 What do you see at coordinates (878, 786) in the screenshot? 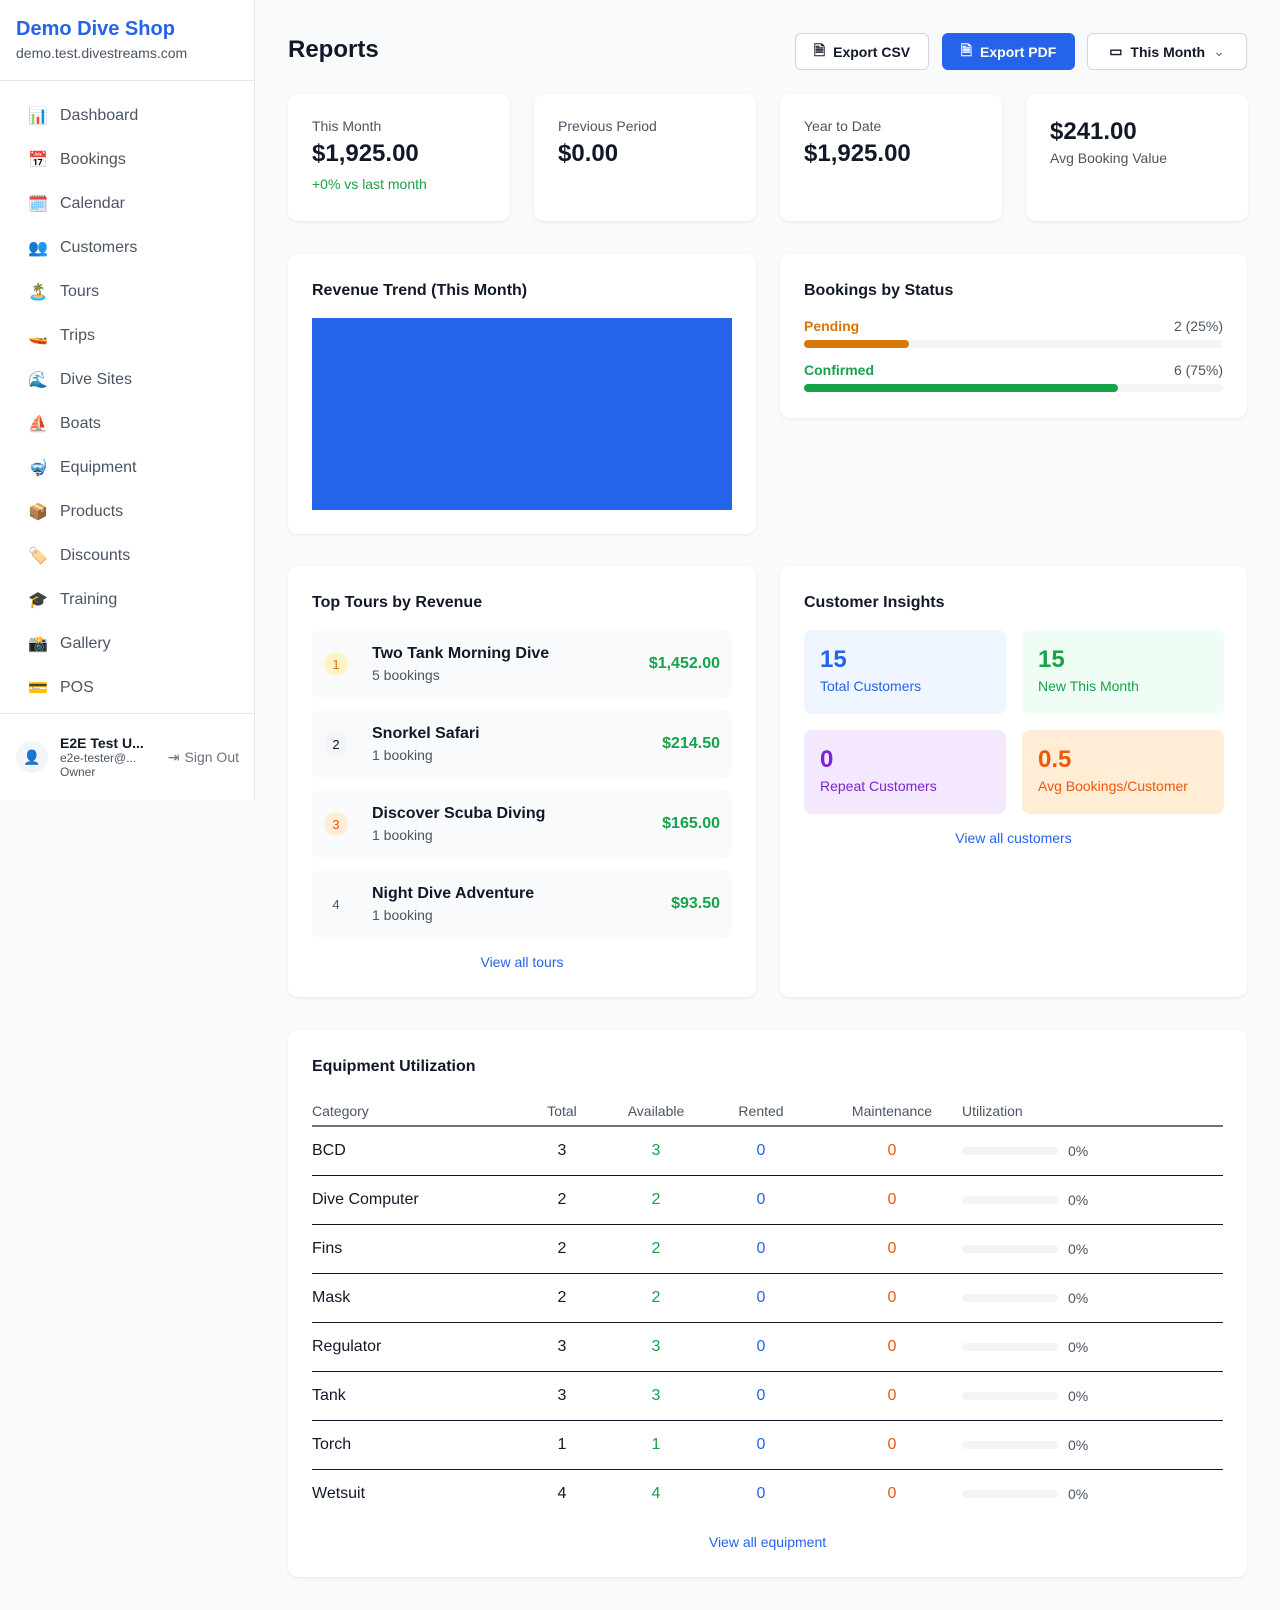
I see `insight-label: Repeat Customers` at bounding box center [878, 786].